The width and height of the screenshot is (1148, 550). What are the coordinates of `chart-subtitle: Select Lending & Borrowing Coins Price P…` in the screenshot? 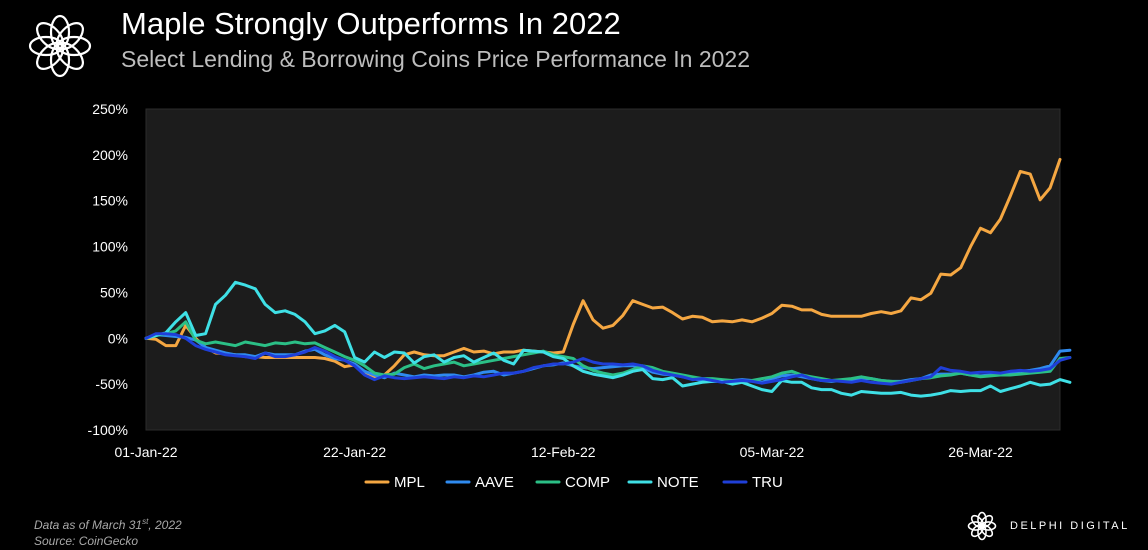 It's located at (436, 59).